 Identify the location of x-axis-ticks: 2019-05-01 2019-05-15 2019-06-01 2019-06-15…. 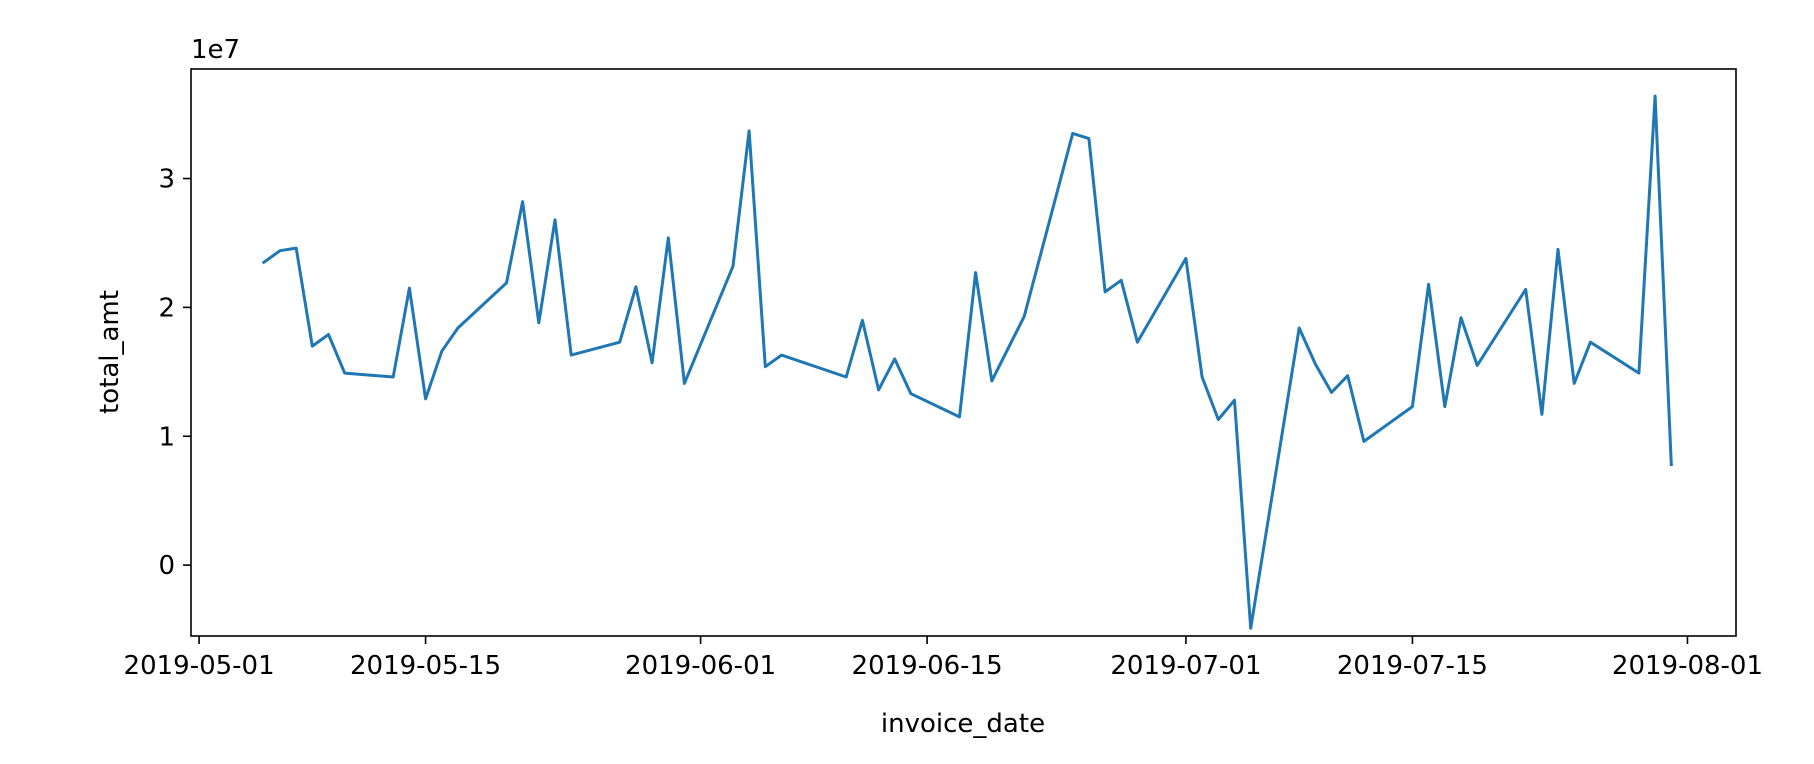
(943, 658).